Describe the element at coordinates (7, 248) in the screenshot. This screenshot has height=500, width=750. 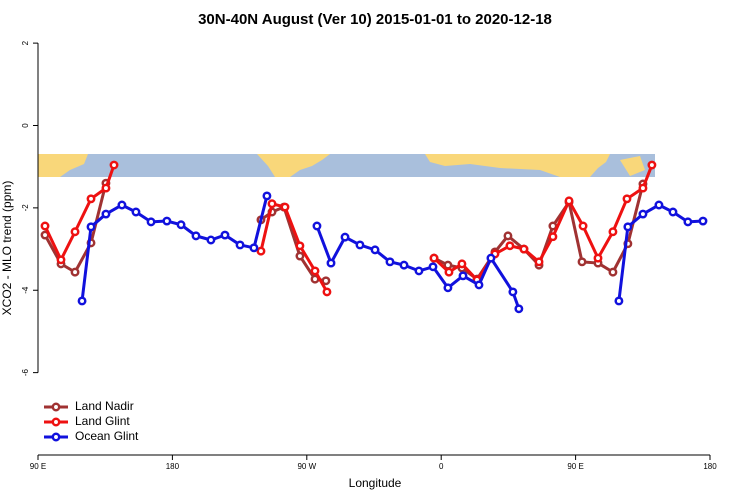
I see `y-axis-label: XCO2 - MLO trend (ppm)` at that location.